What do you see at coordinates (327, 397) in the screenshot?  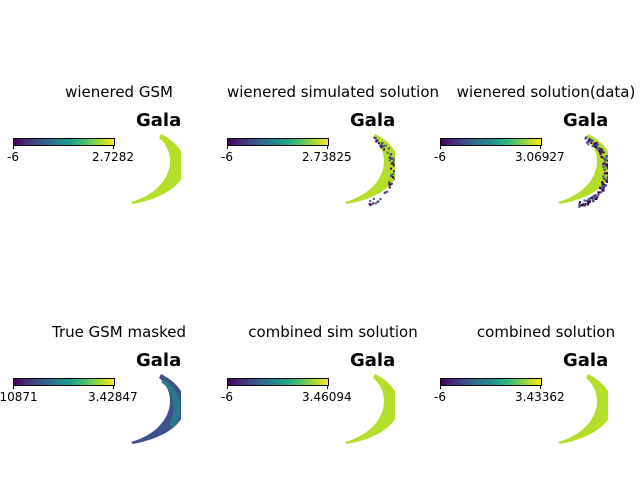 I see `colorbar-label-max: 3.46094` at bounding box center [327, 397].